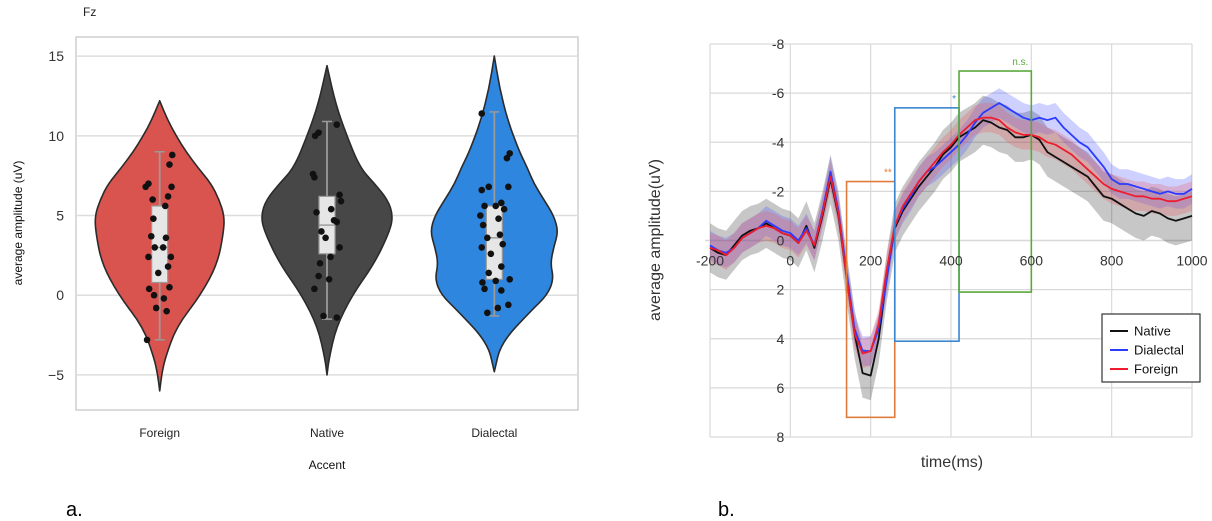 The height and width of the screenshot is (521, 1212). What do you see at coordinates (939, 238) in the screenshot?
I see `time-windows: ***n.s.` at bounding box center [939, 238].